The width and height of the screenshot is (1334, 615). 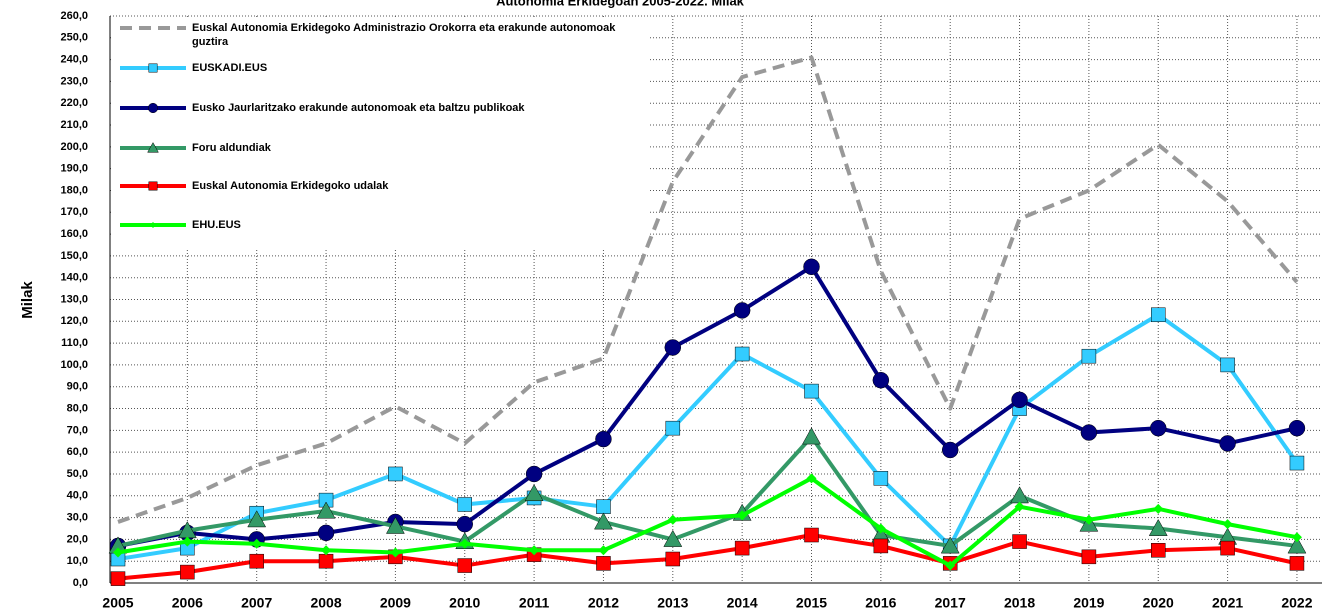 What do you see at coordinates (74, 81) in the screenshot?
I see `y-tick-label: 230,0` at bounding box center [74, 81].